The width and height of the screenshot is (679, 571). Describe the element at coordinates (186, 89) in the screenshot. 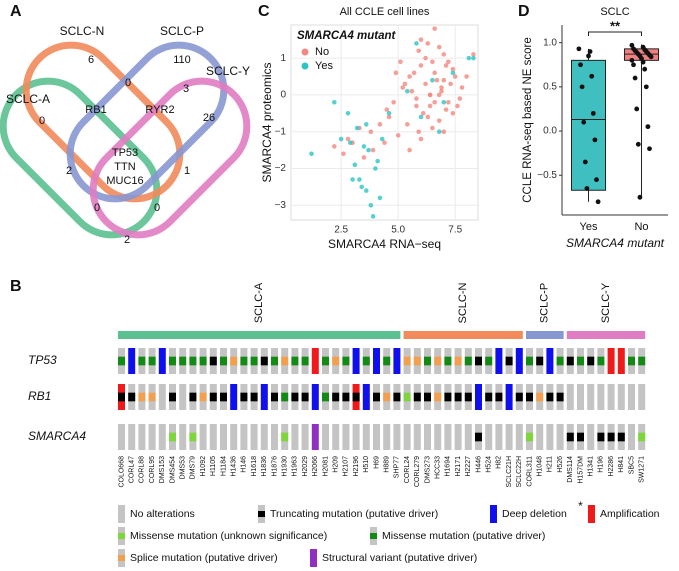

I see `region-label: 3` at that location.